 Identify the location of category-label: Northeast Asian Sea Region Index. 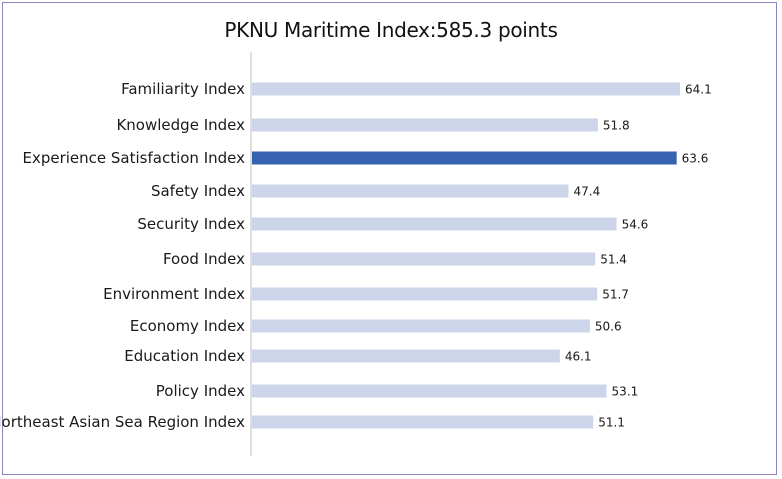
(122, 422).